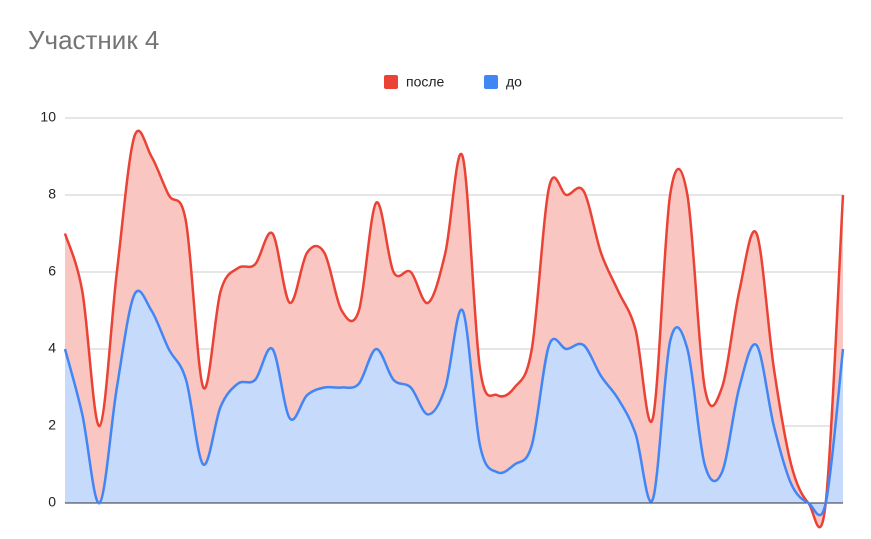  What do you see at coordinates (52, 271) in the screenshot?
I see `y-tick-label: 6` at bounding box center [52, 271].